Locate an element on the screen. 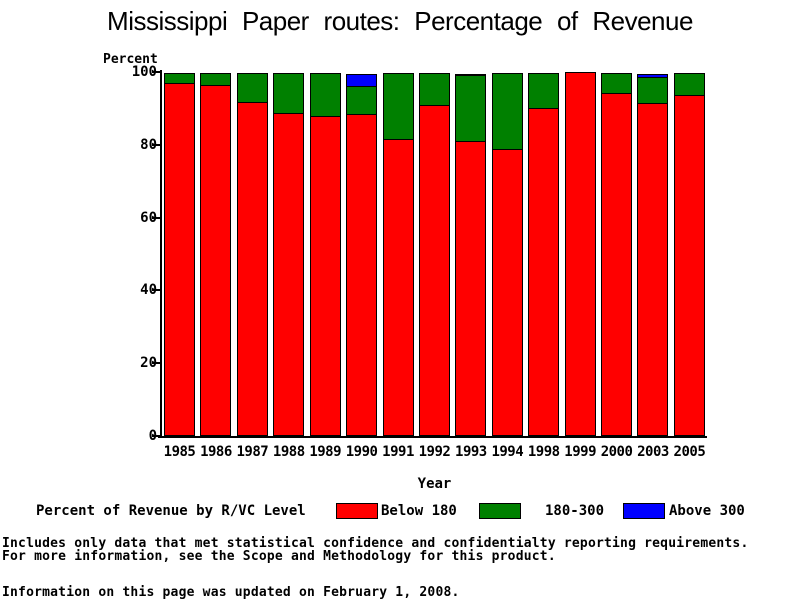 This screenshot has height=600, width=800. x-tick-label-1986: 1986 is located at coordinates (216, 452).